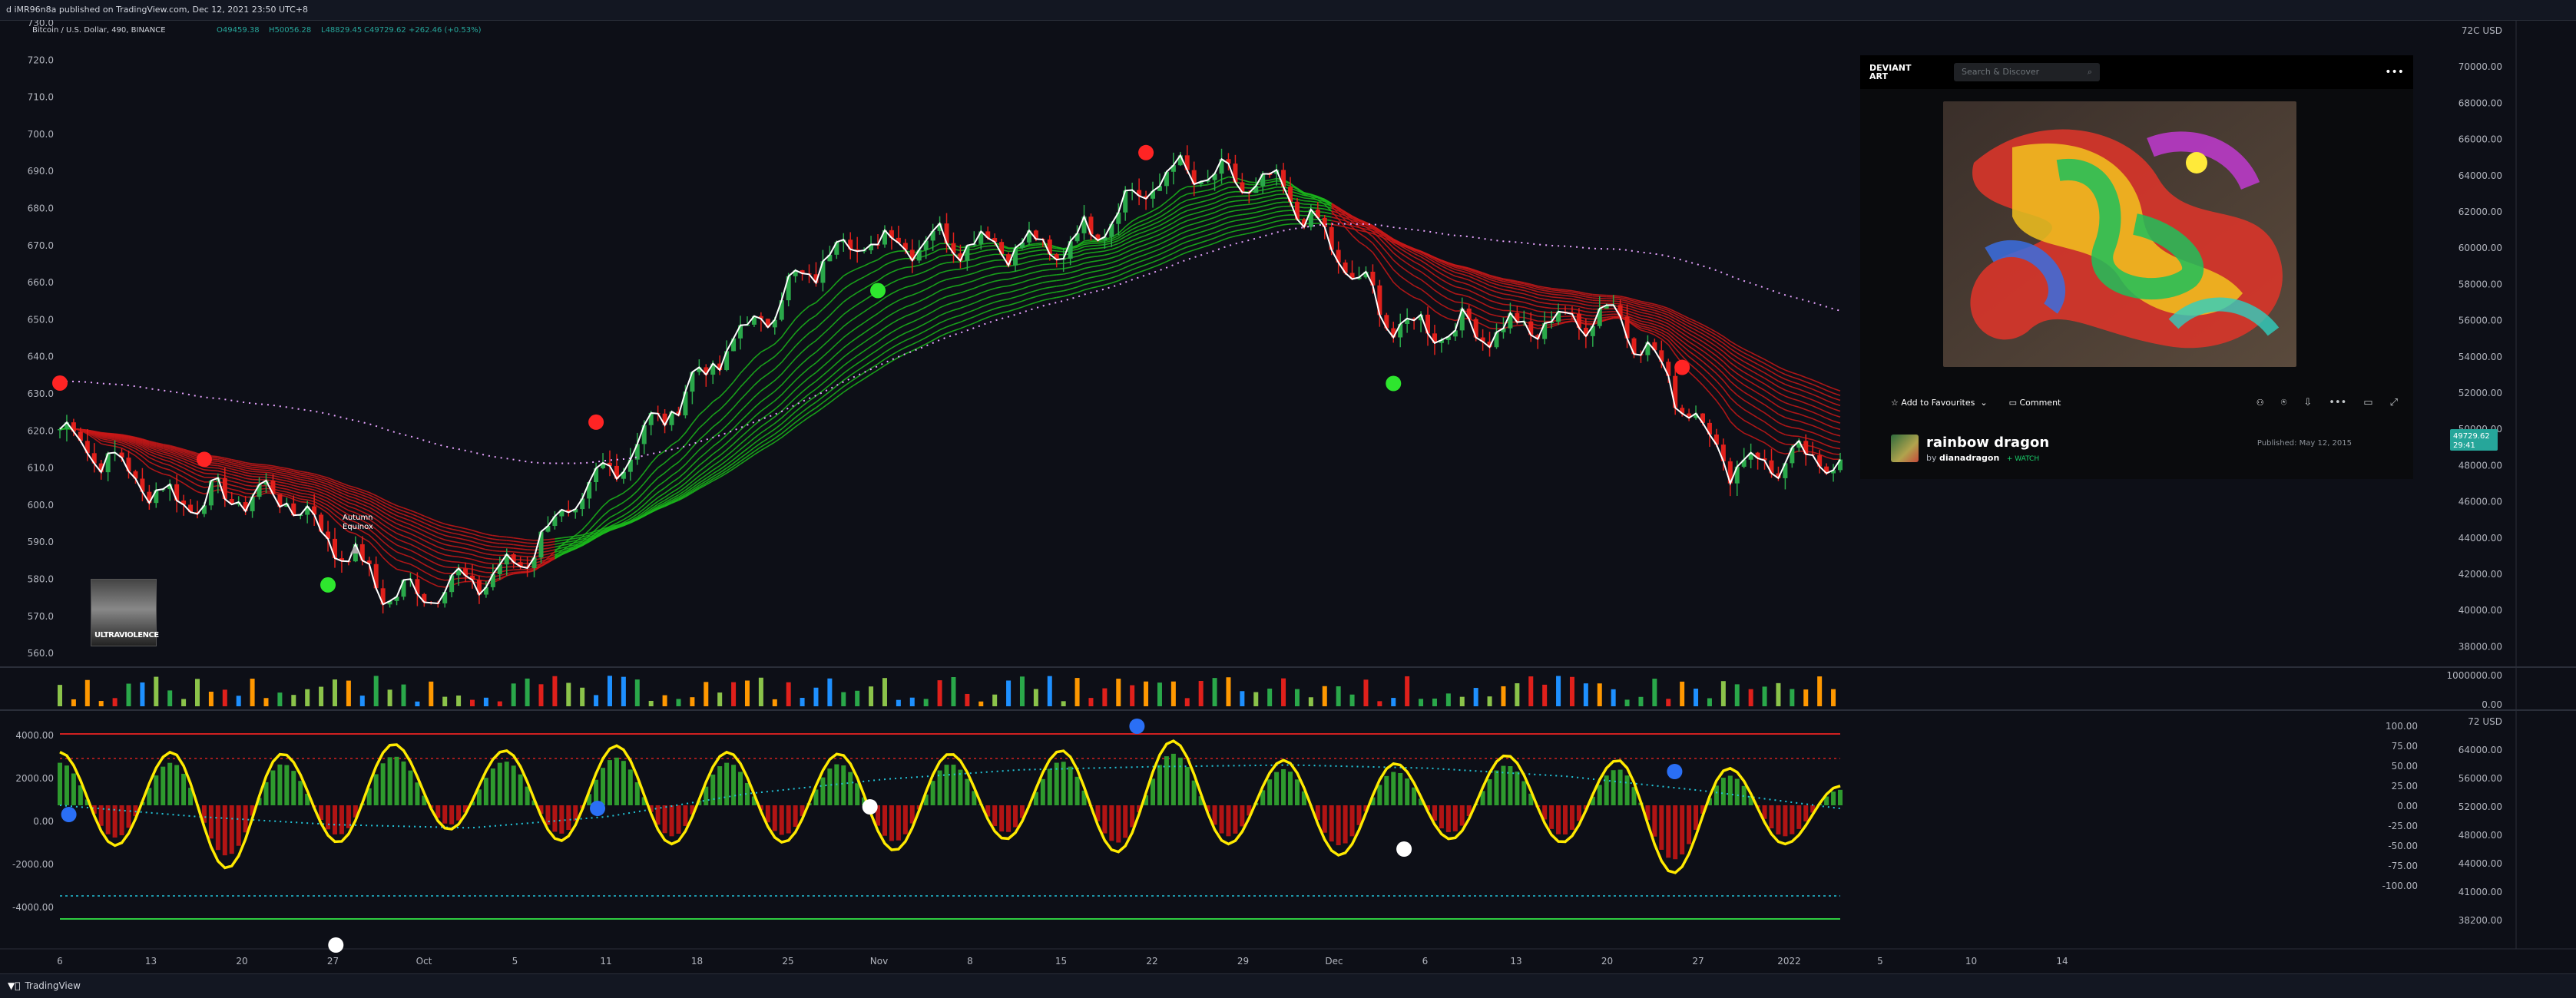  Describe the element at coordinates (1939, 403) in the screenshot. I see `add-to-favourites-button: ☆ Add to Favourites ⌄` at that location.